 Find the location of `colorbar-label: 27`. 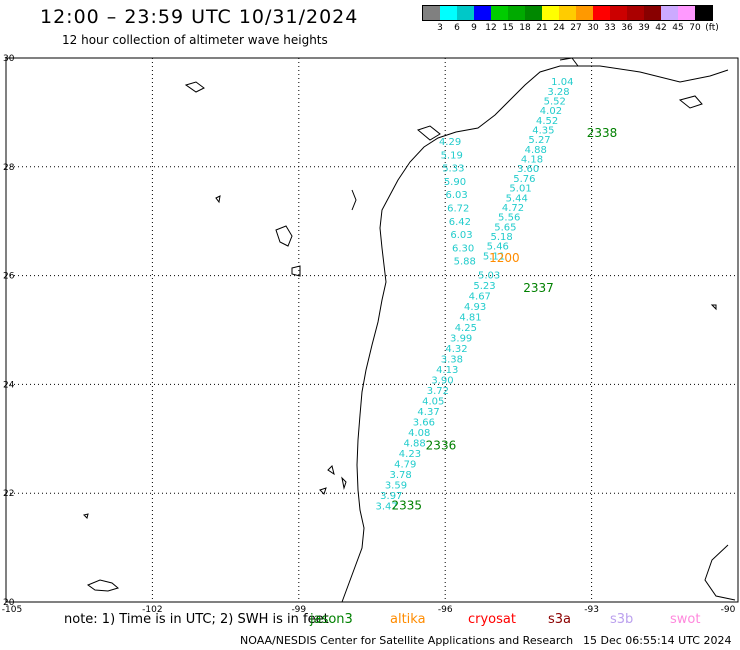

colorbar-label: 27 is located at coordinates (576, 28).